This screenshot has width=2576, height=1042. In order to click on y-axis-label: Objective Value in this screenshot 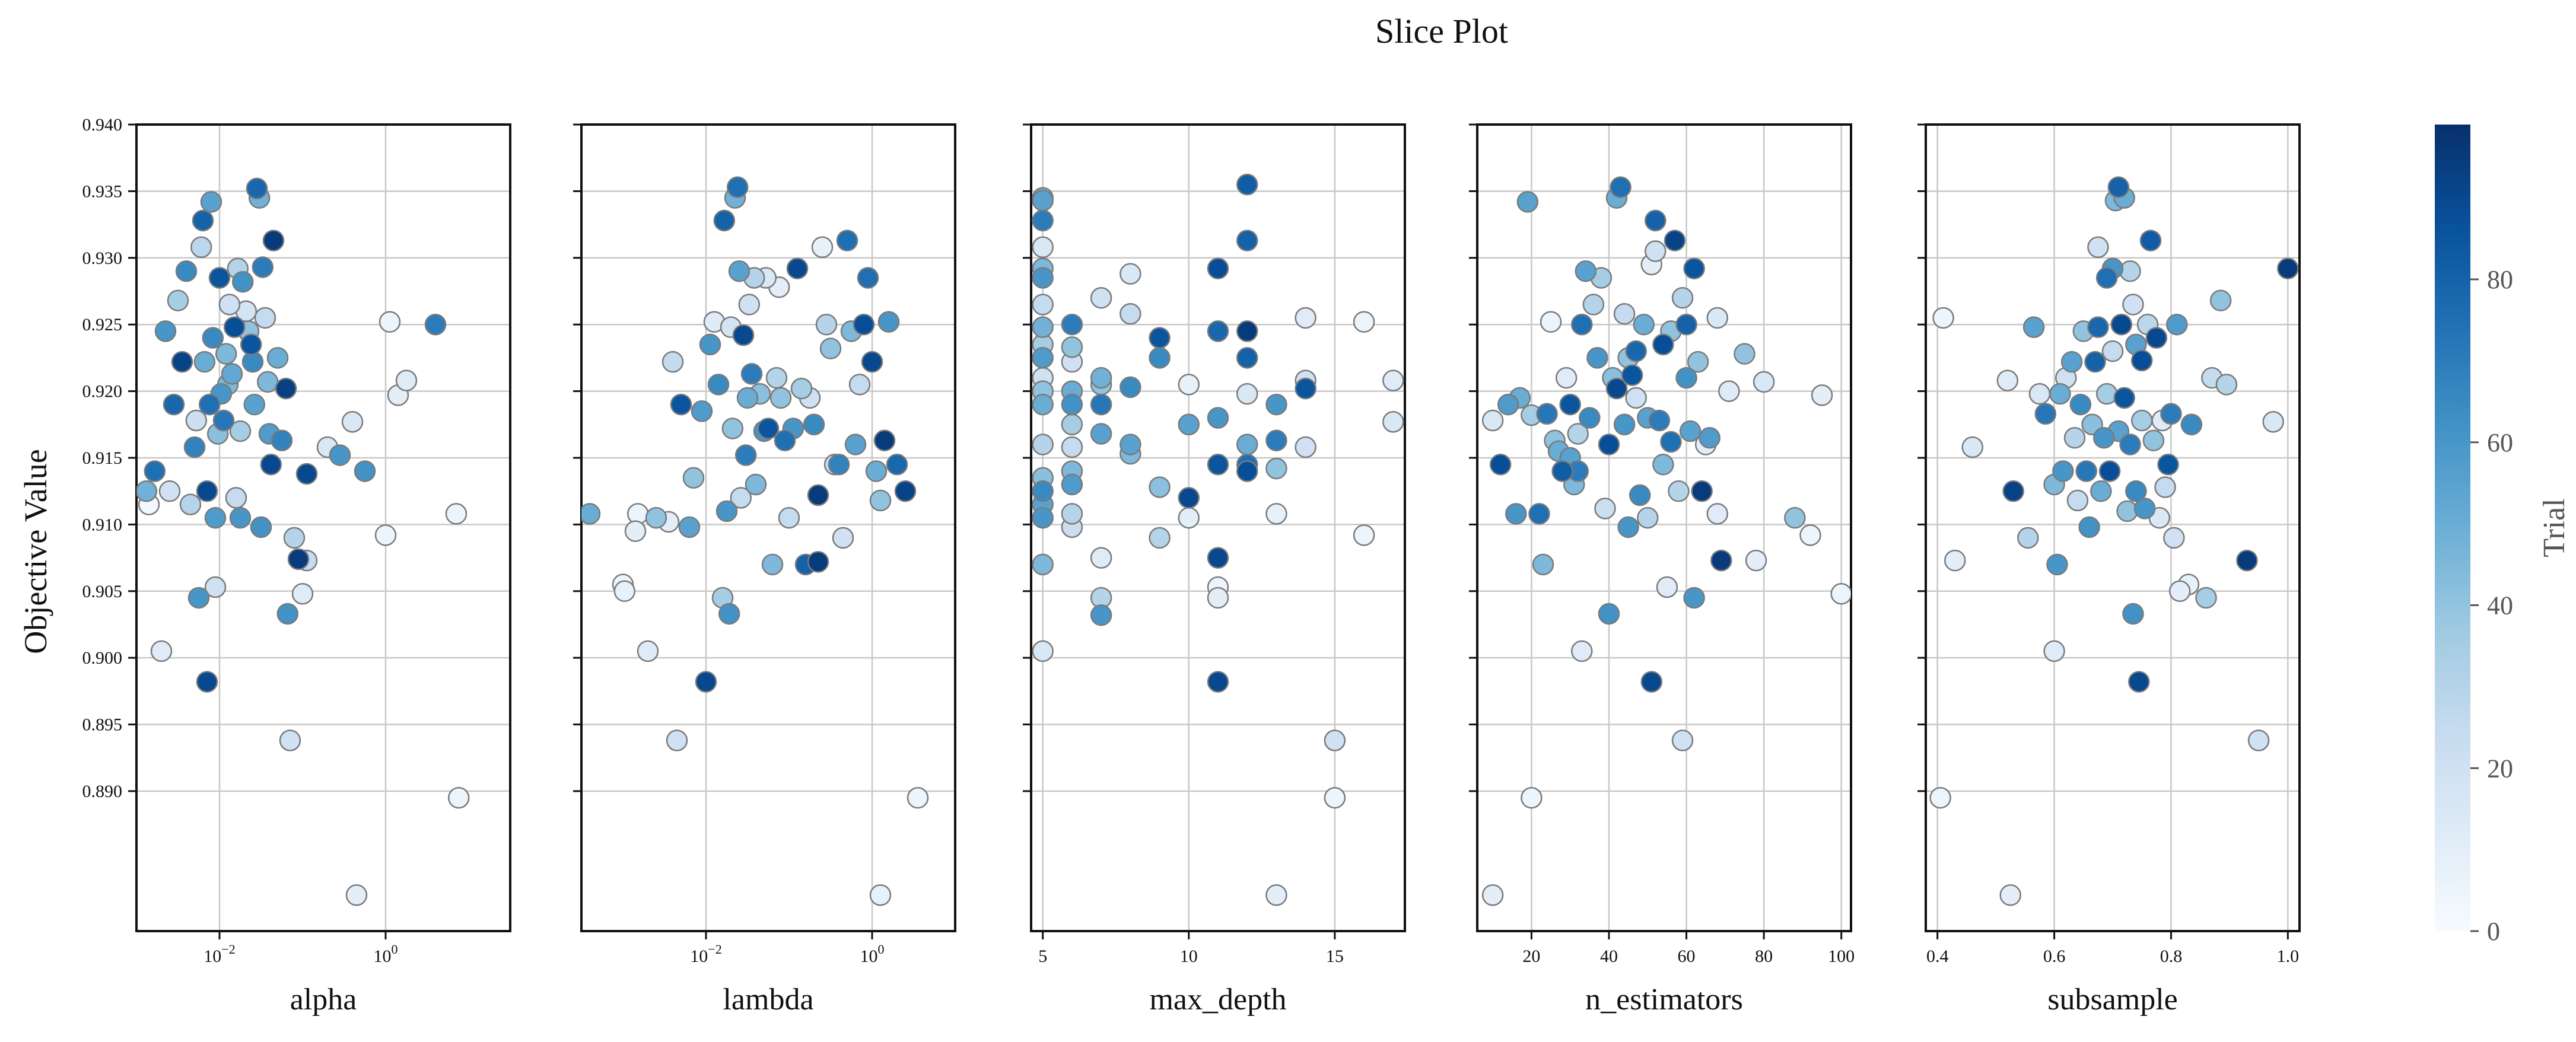, I will do `click(35, 551)`.